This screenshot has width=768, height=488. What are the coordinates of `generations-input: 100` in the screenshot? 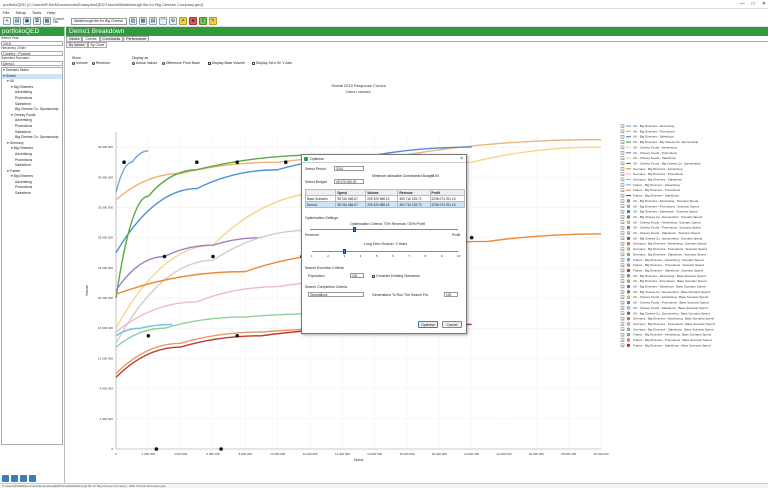 It's located at (451, 294).